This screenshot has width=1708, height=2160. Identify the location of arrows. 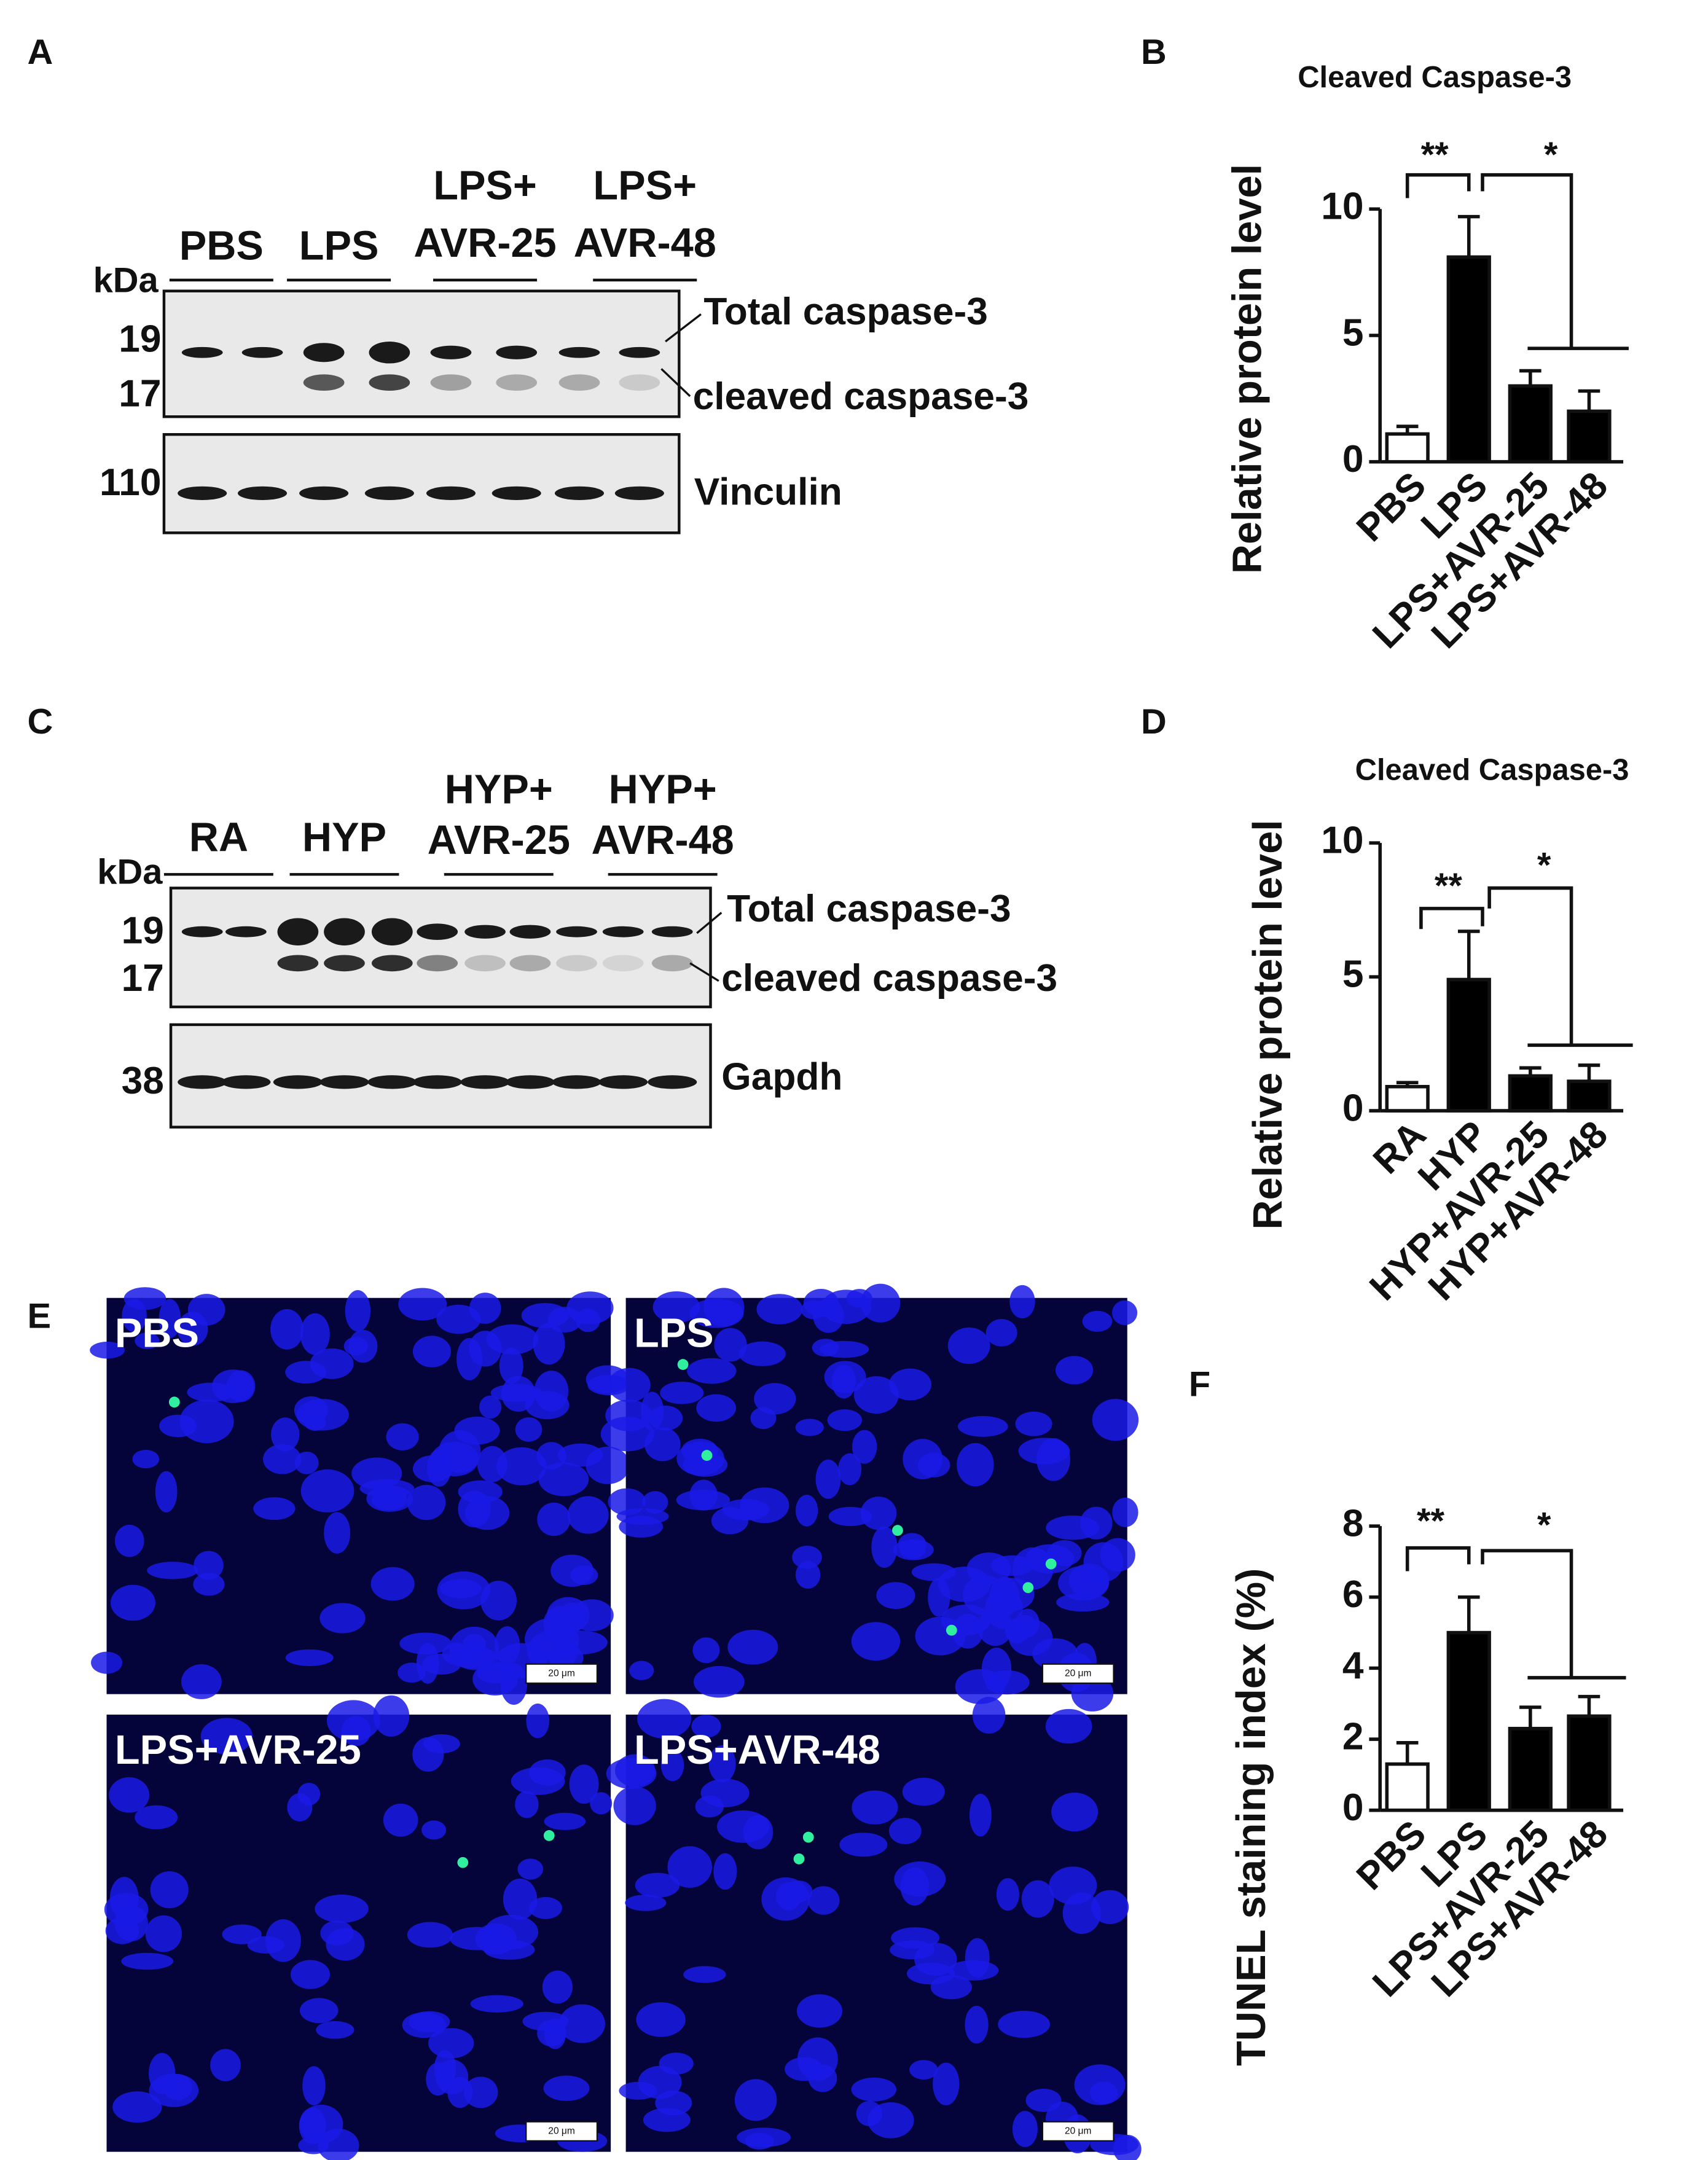
(691, 647).